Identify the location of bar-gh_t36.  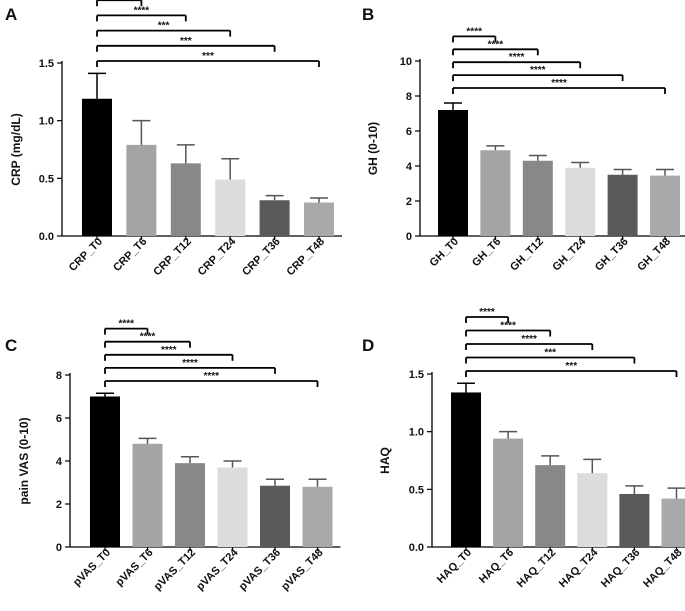
(622, 205).